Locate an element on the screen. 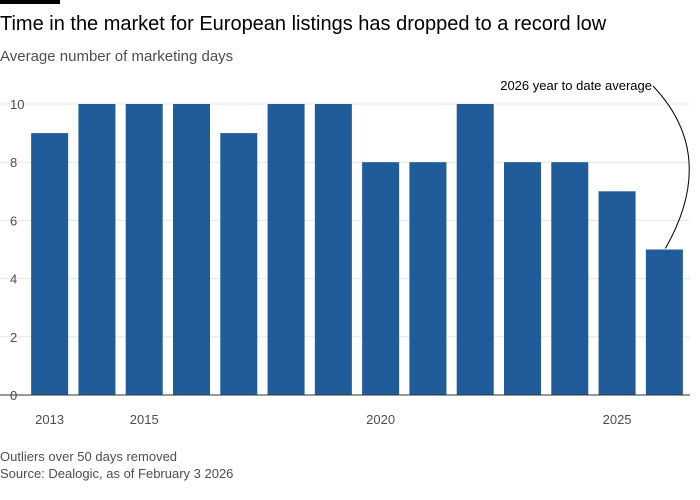  bar-2020 is located at coordinates (381, 278).